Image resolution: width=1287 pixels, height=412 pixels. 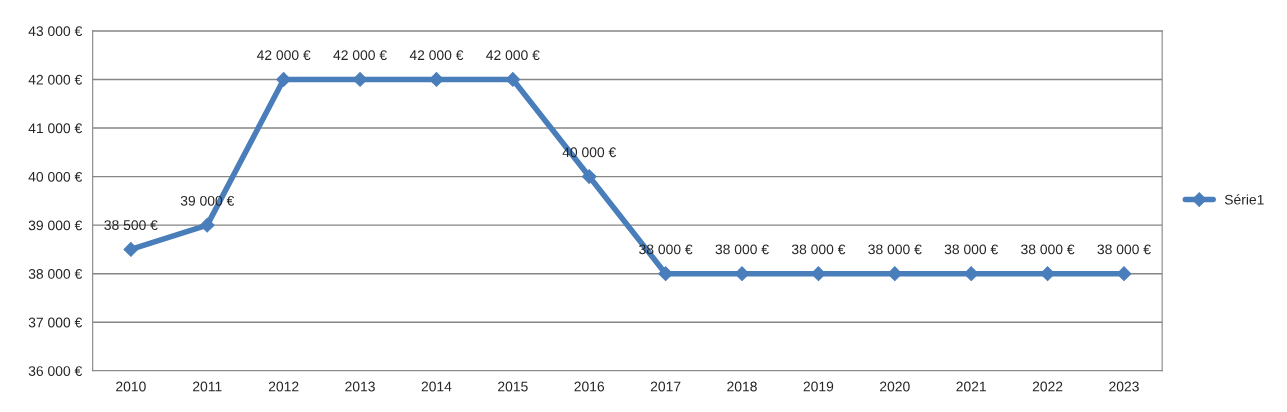 I want to click on y-tick-label: 39 000 €, so click(x=55, y=225).